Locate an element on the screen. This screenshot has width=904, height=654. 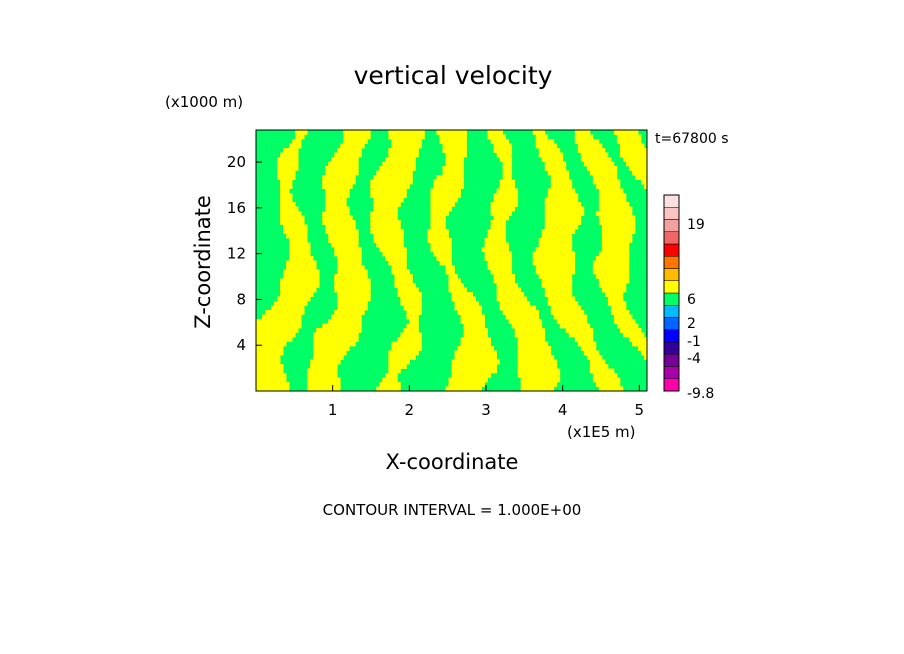
y-tick-label: 20 is located at coordinates (236, 162).